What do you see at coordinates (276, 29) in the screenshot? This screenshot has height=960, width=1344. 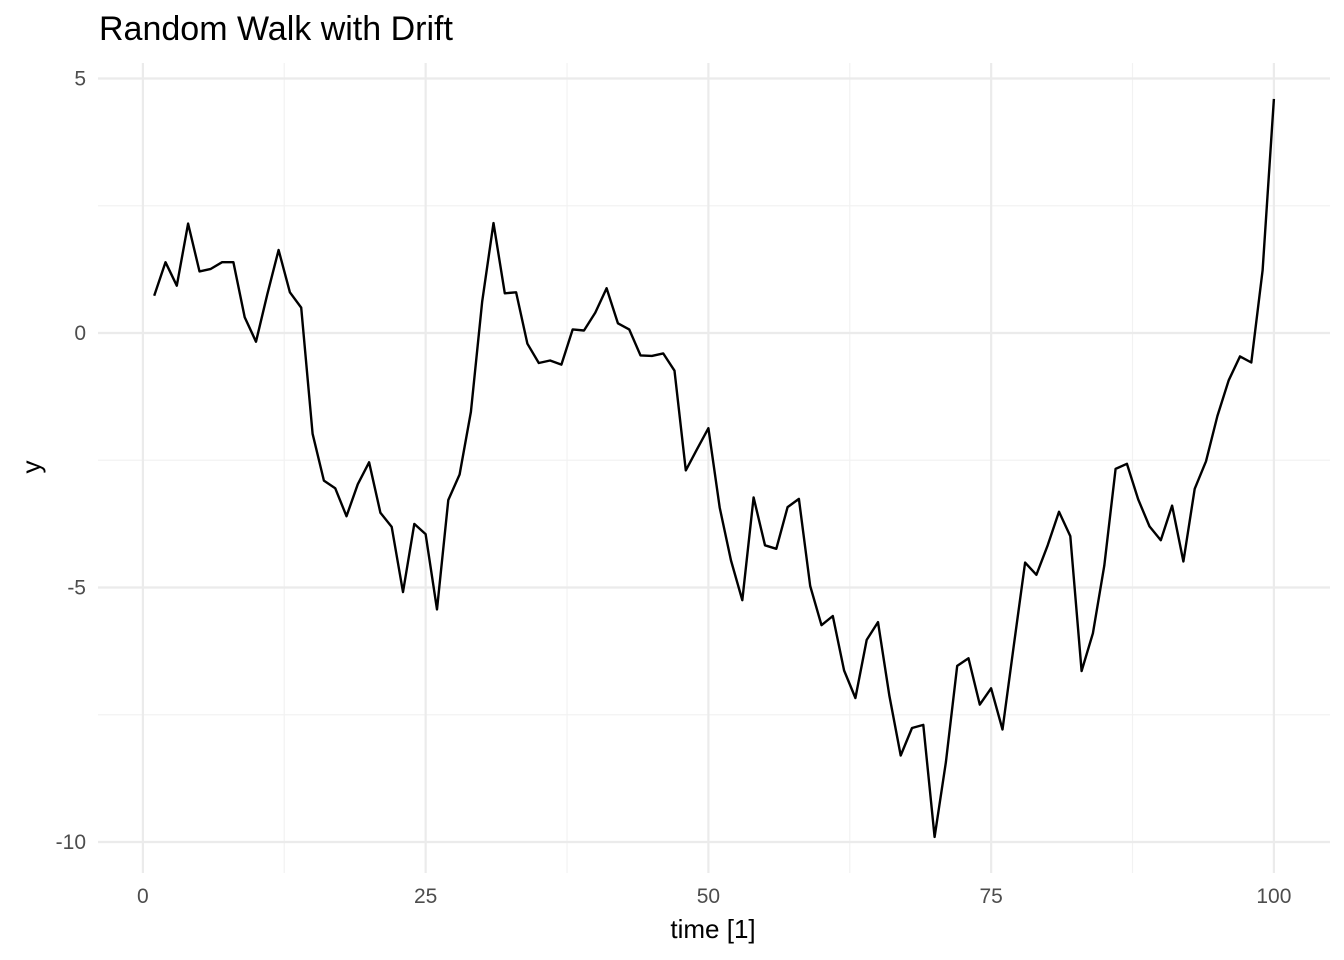 I see `chart-title: Random Walk with Drift` at bounding box center [276, 29].